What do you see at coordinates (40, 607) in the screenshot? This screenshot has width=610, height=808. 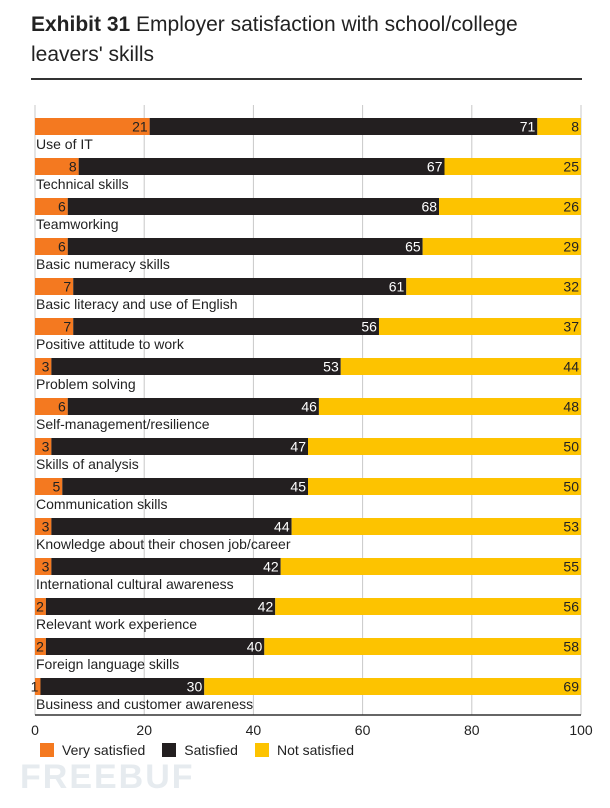 I see `data-label-very-satisfied: 2` at bounding box center [40, 607].